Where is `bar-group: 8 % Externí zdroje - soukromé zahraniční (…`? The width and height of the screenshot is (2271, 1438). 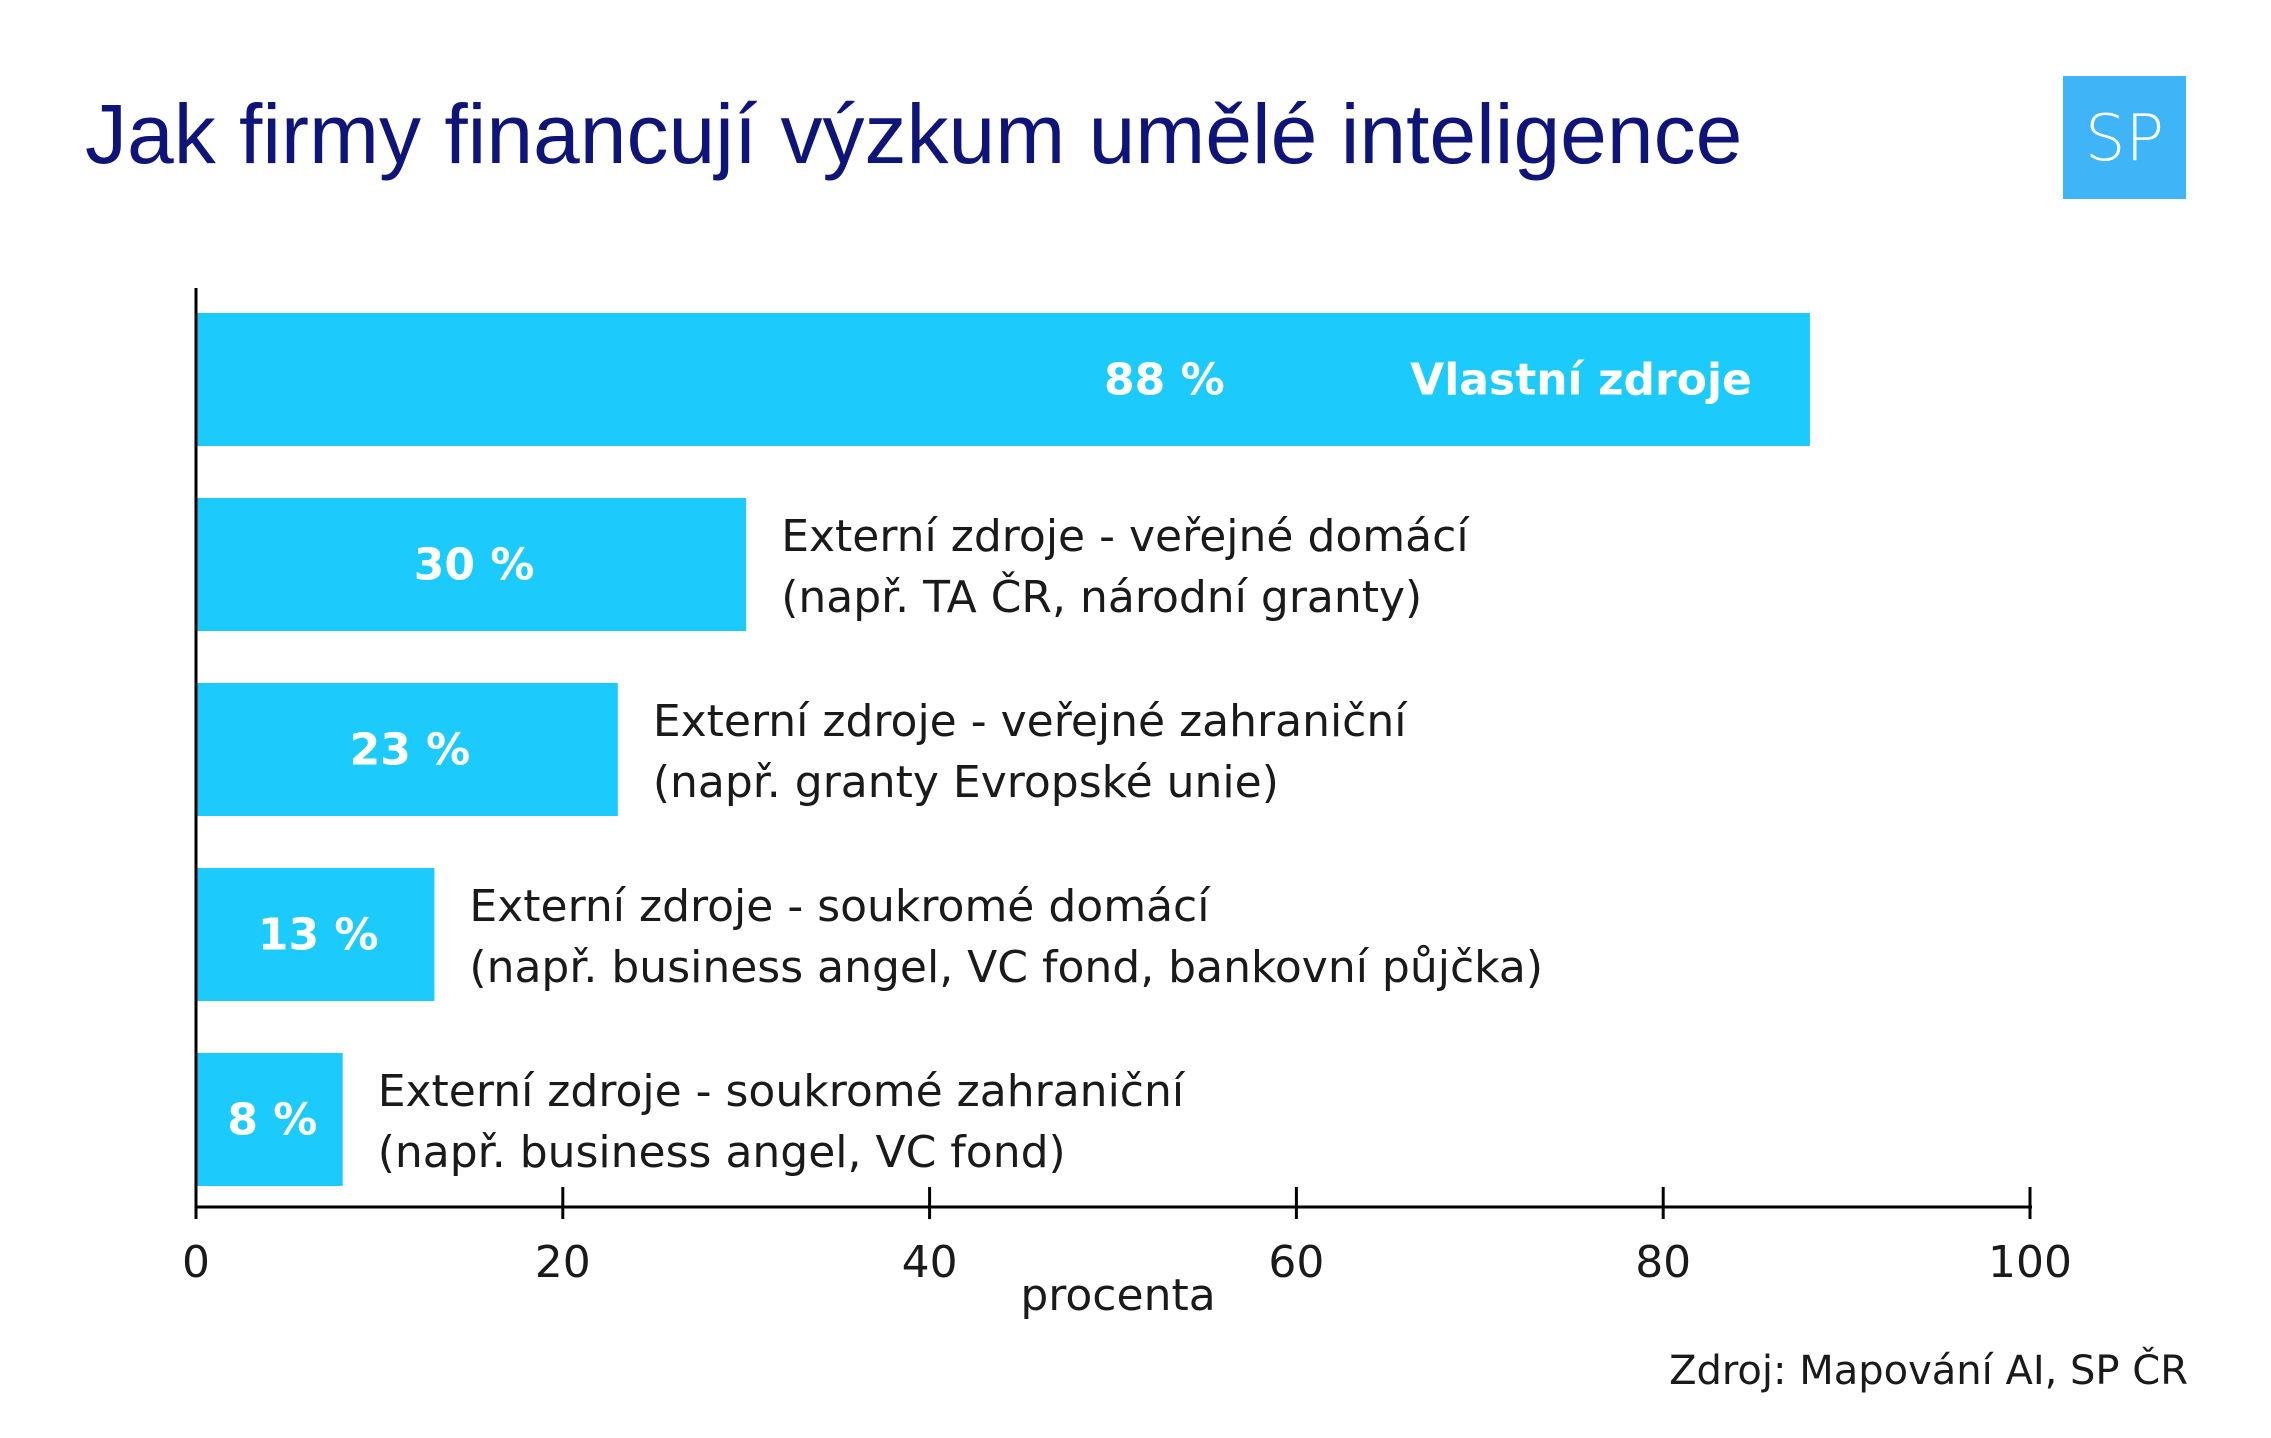 bar-group: 8 % Externí zdroje - soukromé zahraniční (… is located at coordinates (691, 1119).